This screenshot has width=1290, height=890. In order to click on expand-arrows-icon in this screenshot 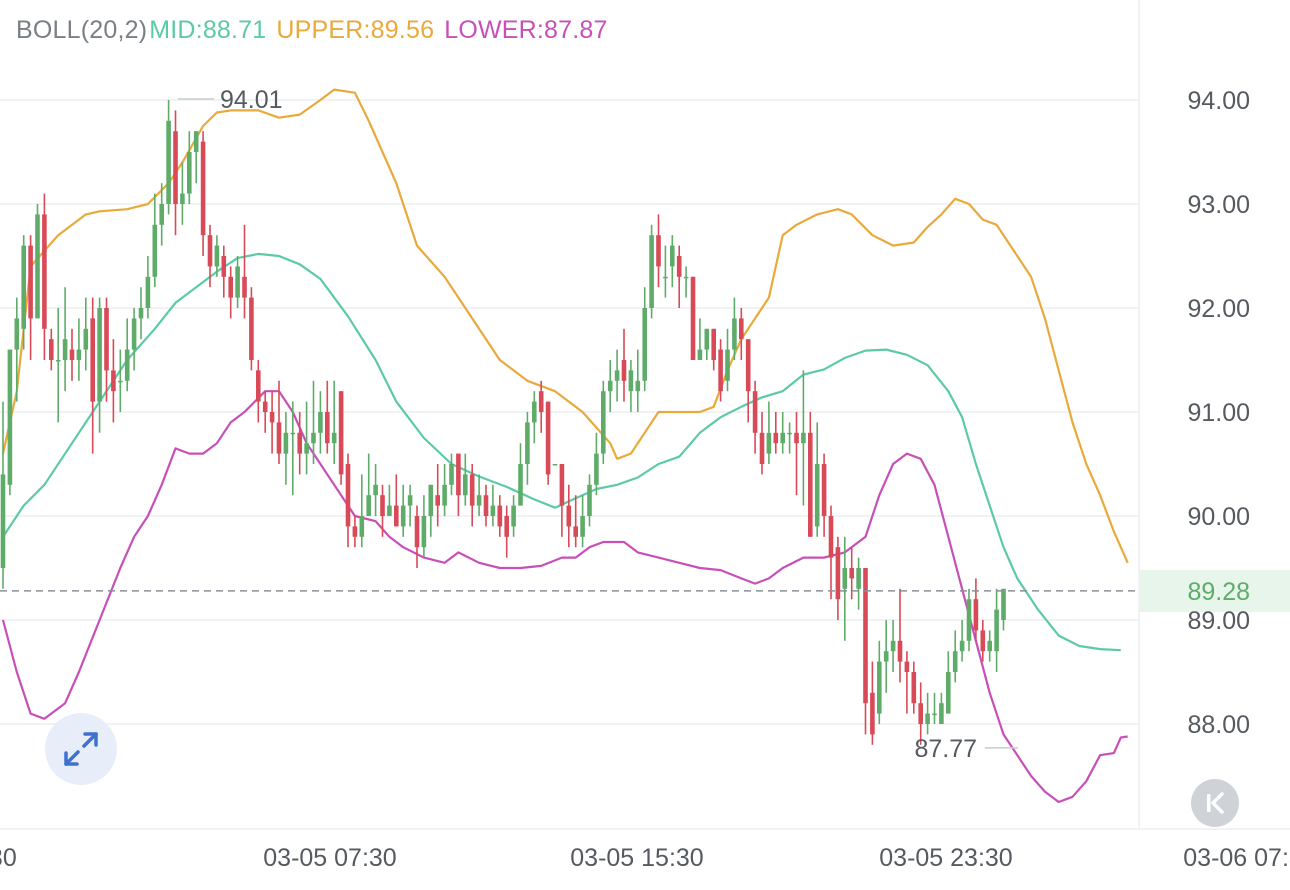, I will do `click(81, 749)`.